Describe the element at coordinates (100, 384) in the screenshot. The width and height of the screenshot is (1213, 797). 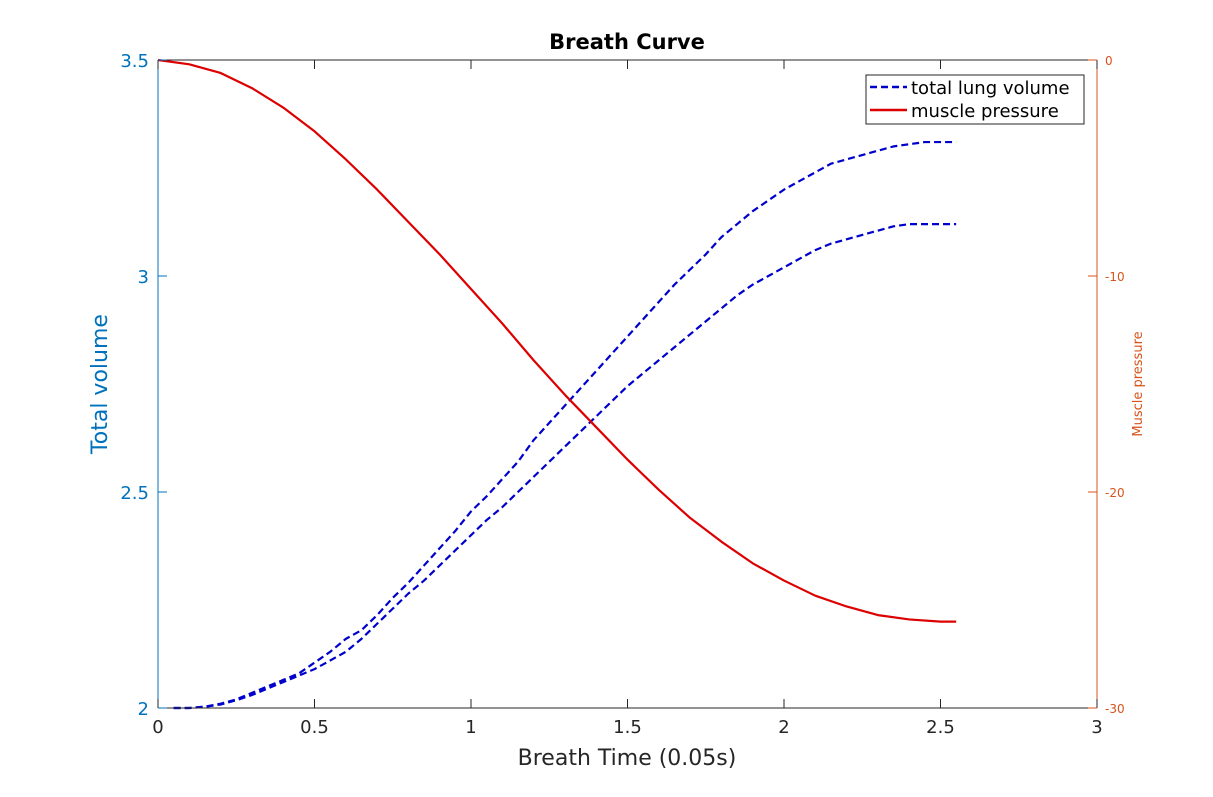
I see `y-axis-left-label: Total volume` at that location.